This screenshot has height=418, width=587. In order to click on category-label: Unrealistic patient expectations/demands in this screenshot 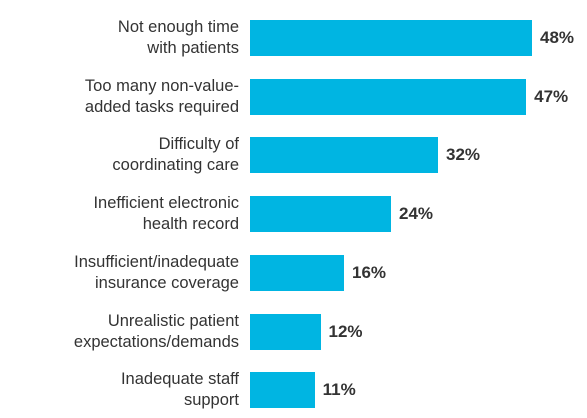, I will do `click(156, 331)`.